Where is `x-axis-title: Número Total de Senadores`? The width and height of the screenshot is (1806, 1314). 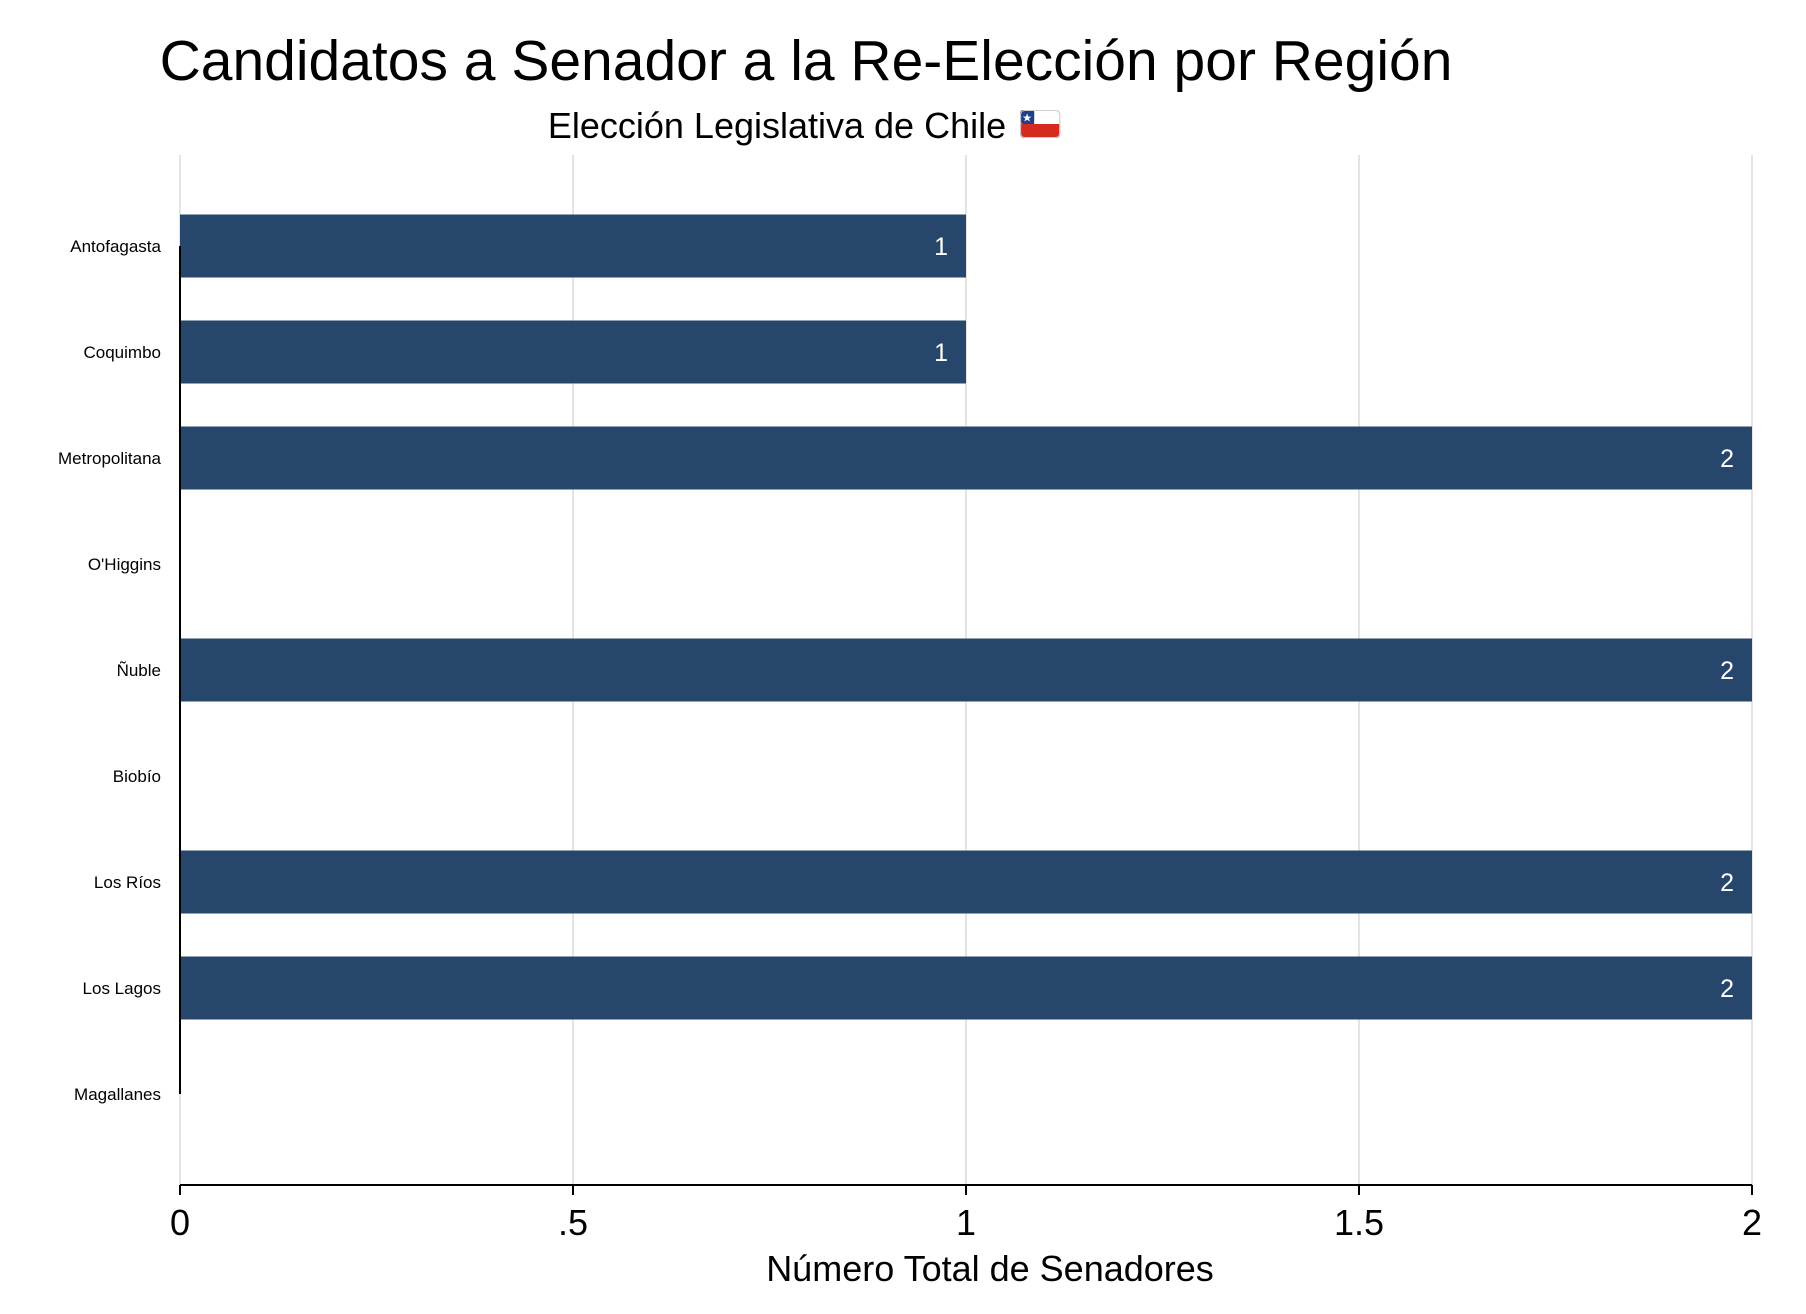
x-axis-title: Número Total de Senadores is located at coordinates (990, 1268).